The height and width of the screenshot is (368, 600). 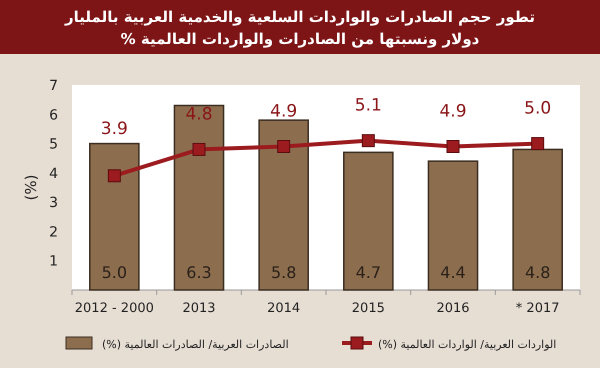 What do you see at coordinates (114, 128) in the screenshot?
I see `data-label: 3.9` at bounding box center [114, 128].